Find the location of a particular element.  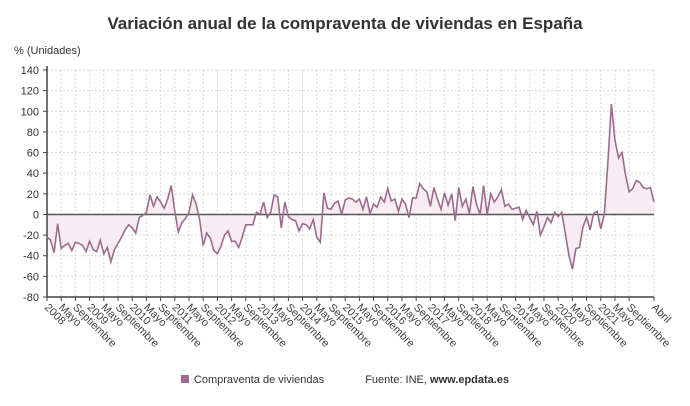

y-tick-label: 20 is located at coordinates (33, 195).